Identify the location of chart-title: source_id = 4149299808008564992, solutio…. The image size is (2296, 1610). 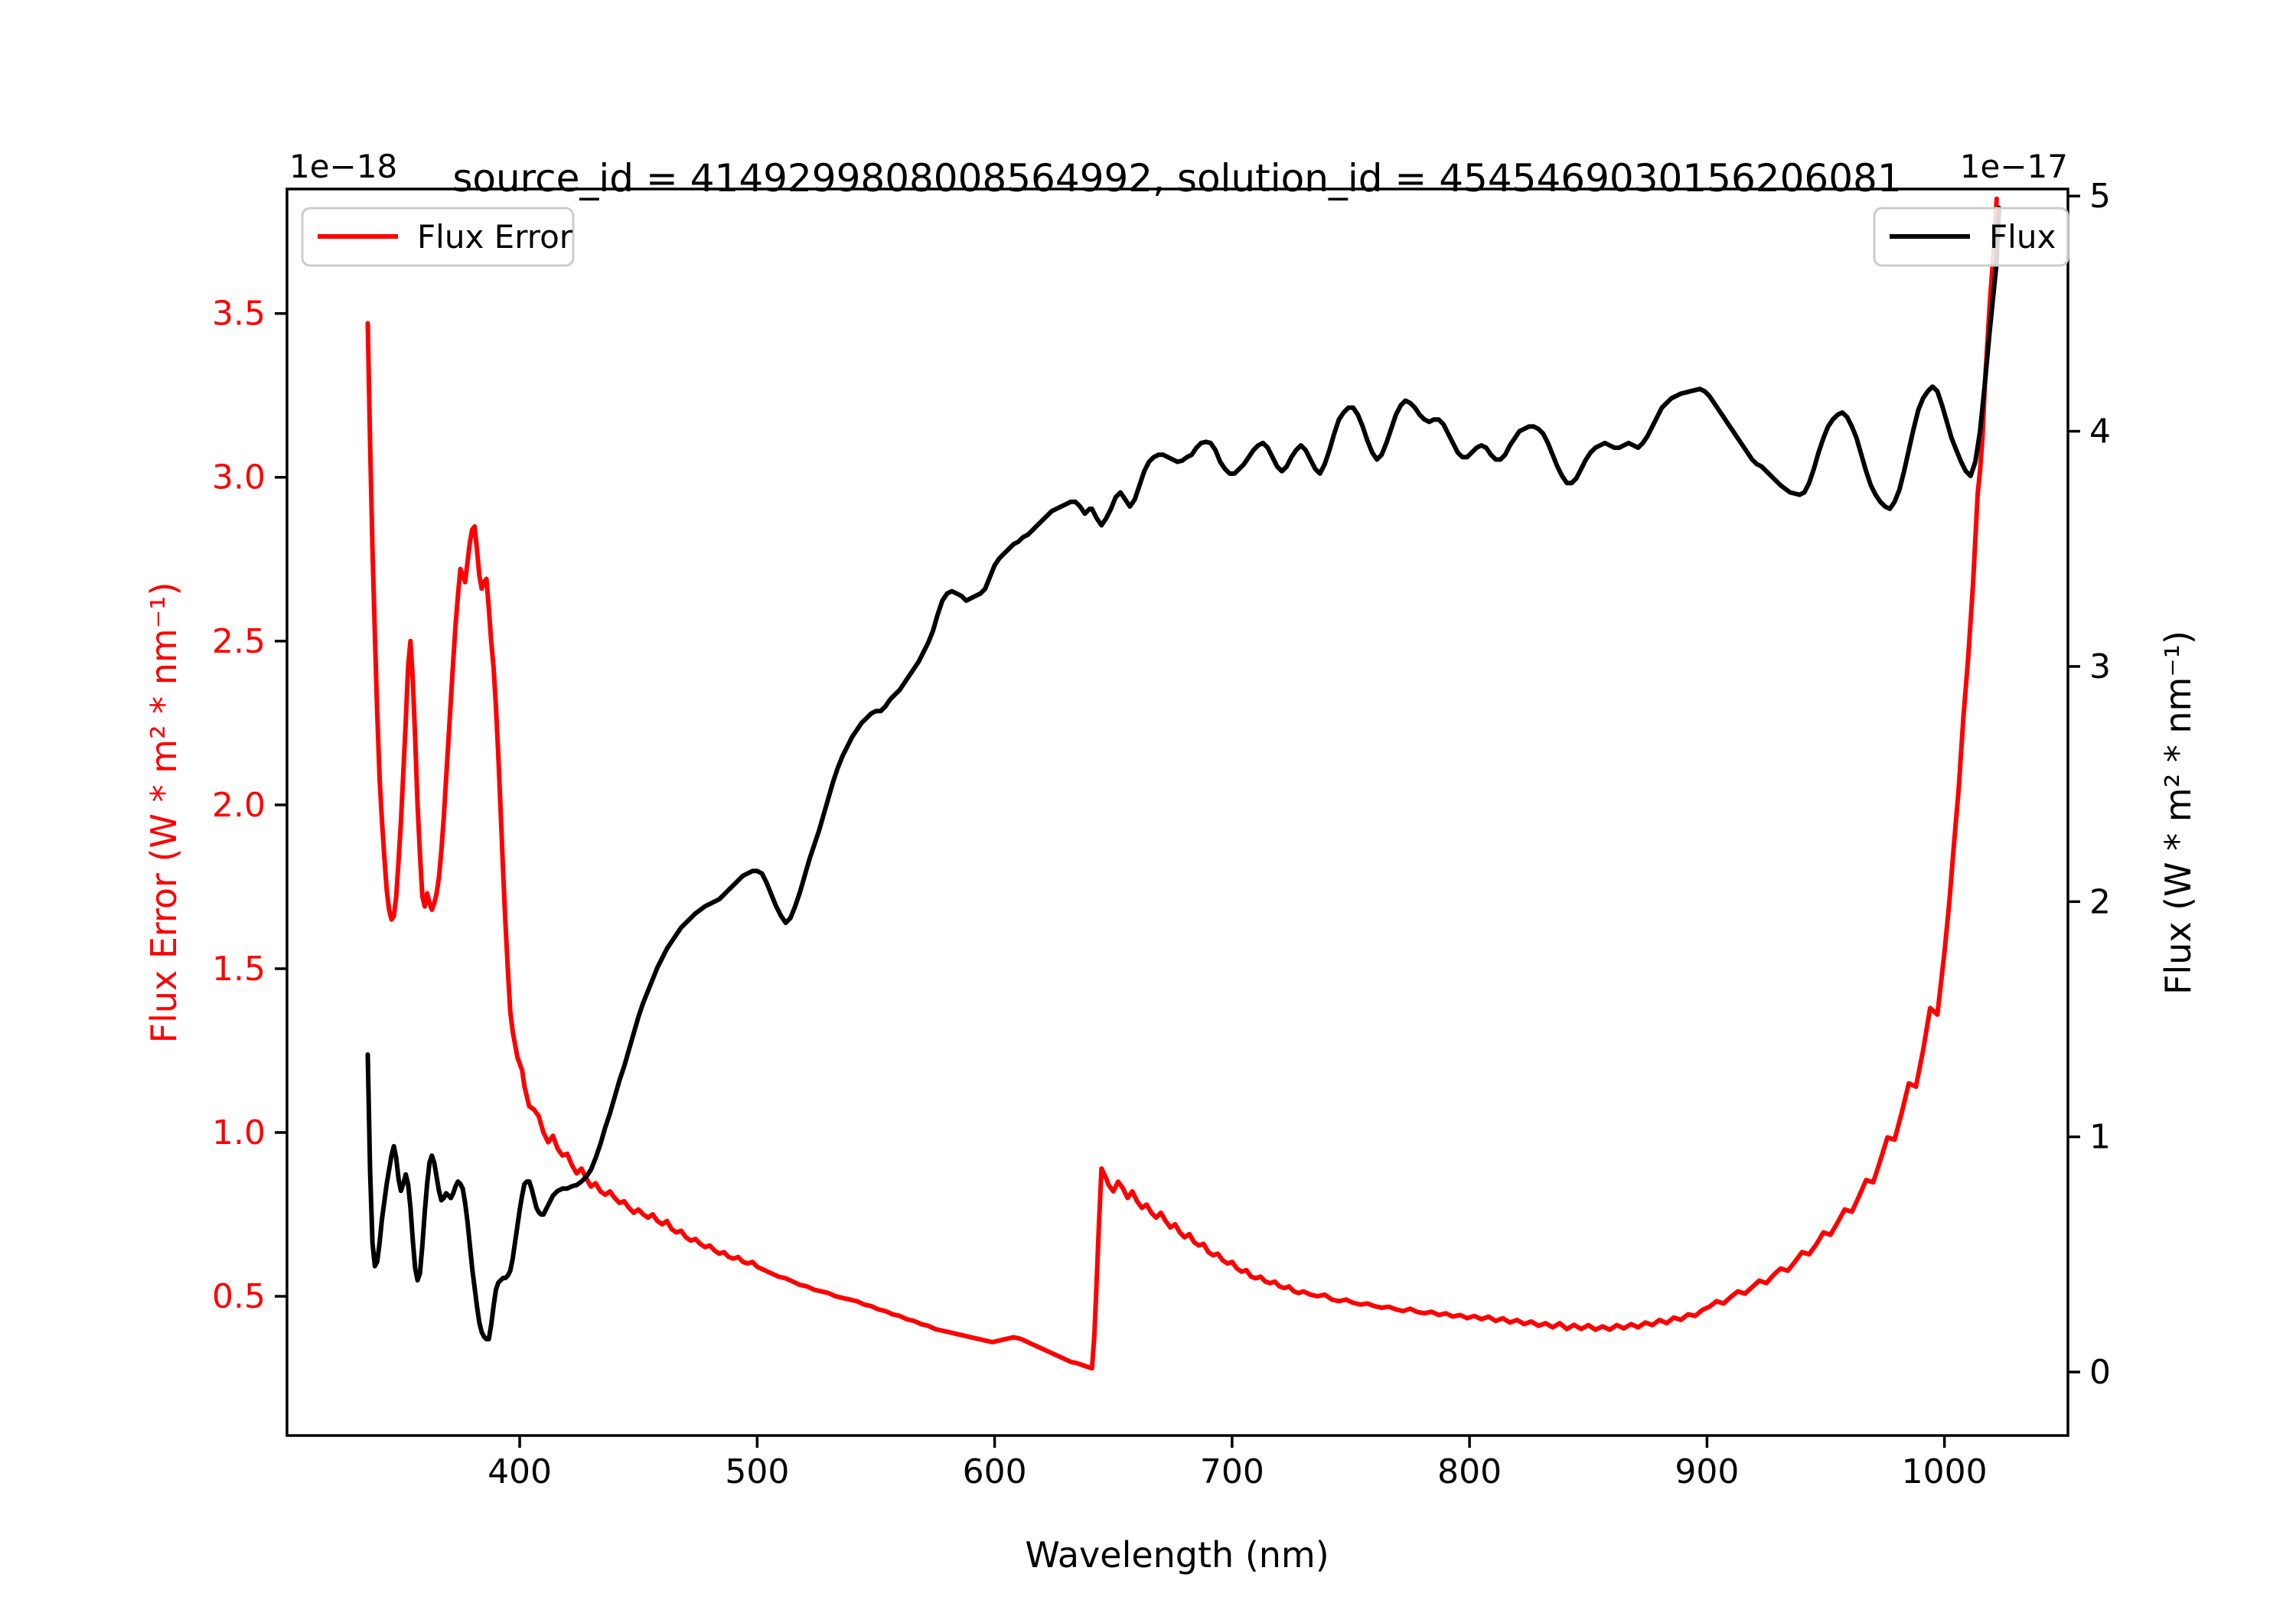
(1176, 178).